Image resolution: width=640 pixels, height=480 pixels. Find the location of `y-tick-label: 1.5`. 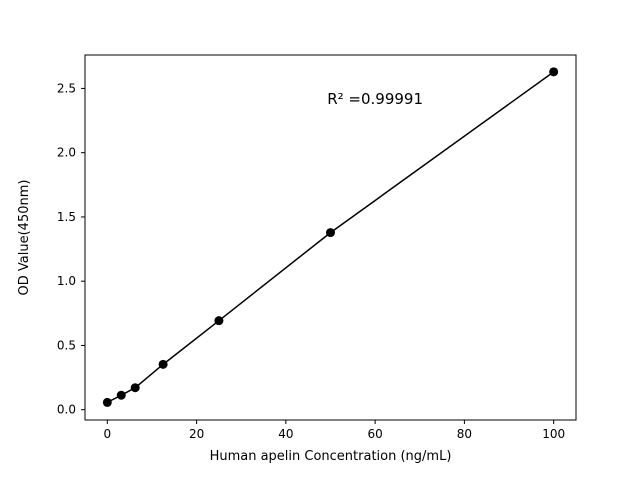

y-tick-label: 1.5 is located at coordinates (66, 217).